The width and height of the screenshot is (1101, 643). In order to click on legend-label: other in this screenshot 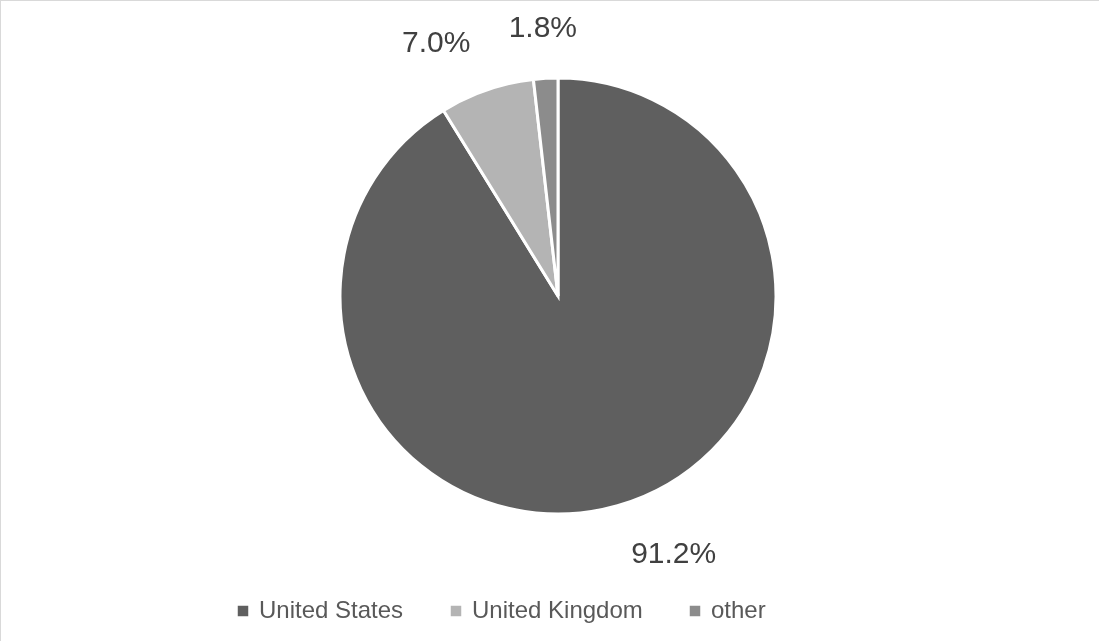, I will do `click(738, 609)`.